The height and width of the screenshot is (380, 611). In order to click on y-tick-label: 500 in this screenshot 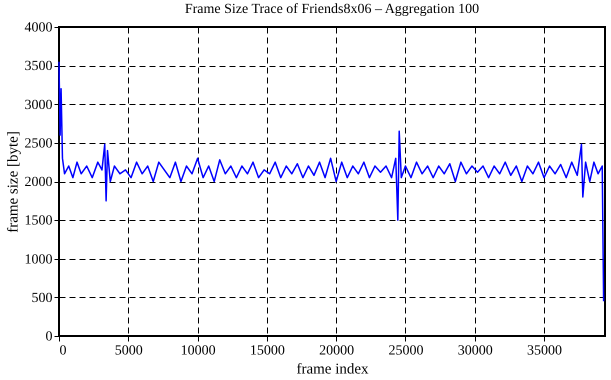, I will do `click(42, 298)`.